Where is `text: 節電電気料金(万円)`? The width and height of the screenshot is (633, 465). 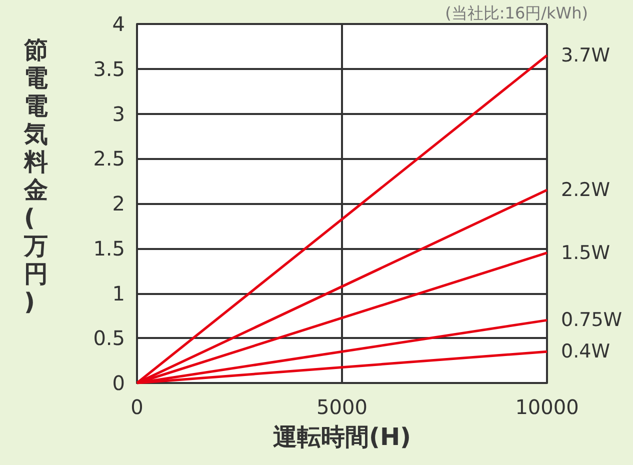
text: 節電電気料金(万円) is located at coordinates (36, 176).